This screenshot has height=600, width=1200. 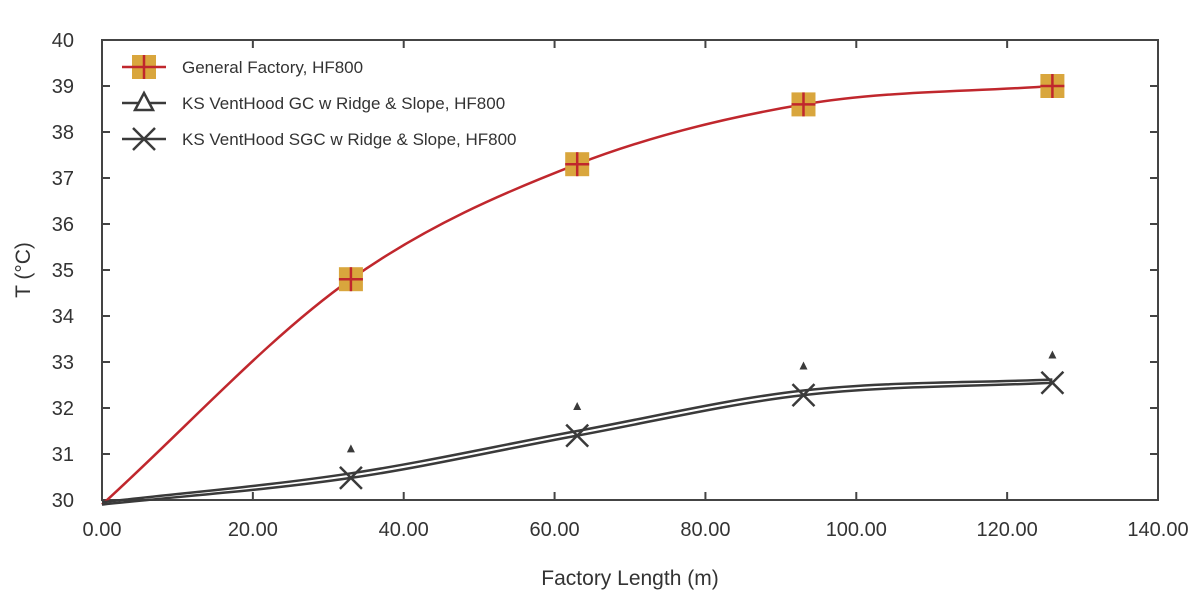 I want to click on y-tick-label: 39, so click(x=63, y=87).